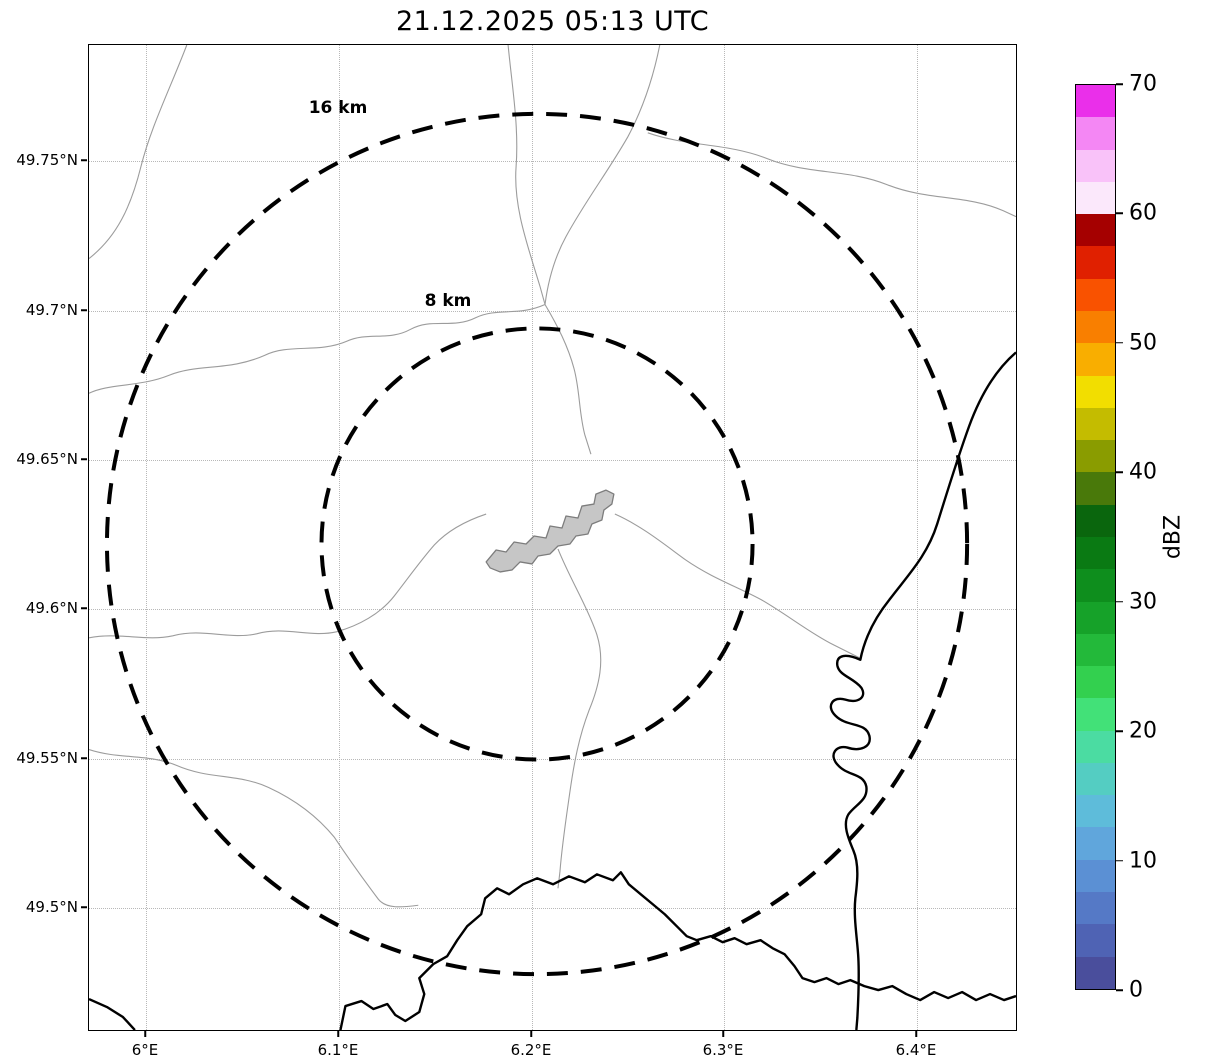 This screenshot has width=1207, height=1064. Describe the element at coordinates (47, 459) in the screenshot. I see `y-tick-label: 49.65°N` at that location.